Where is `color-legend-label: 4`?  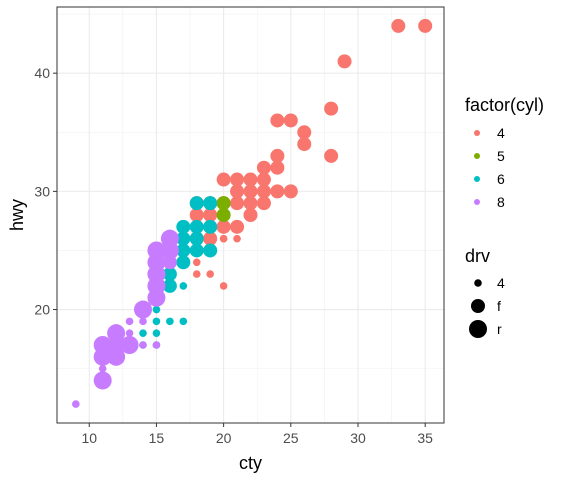 color-legend-label: 4 is located at coordinates (501, 133).